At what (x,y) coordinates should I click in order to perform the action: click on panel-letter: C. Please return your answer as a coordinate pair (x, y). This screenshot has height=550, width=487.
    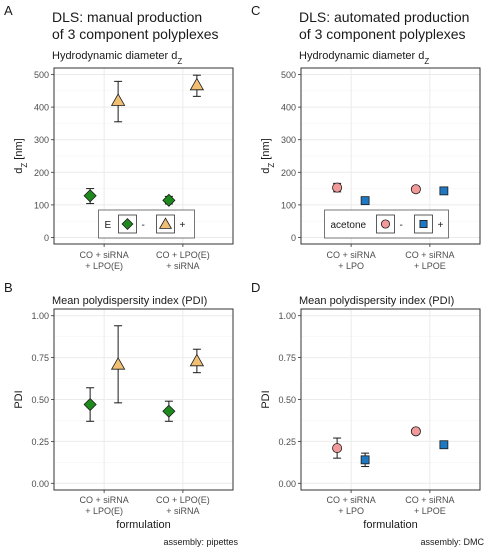
    Looking at the image, I should click on (255, 10).